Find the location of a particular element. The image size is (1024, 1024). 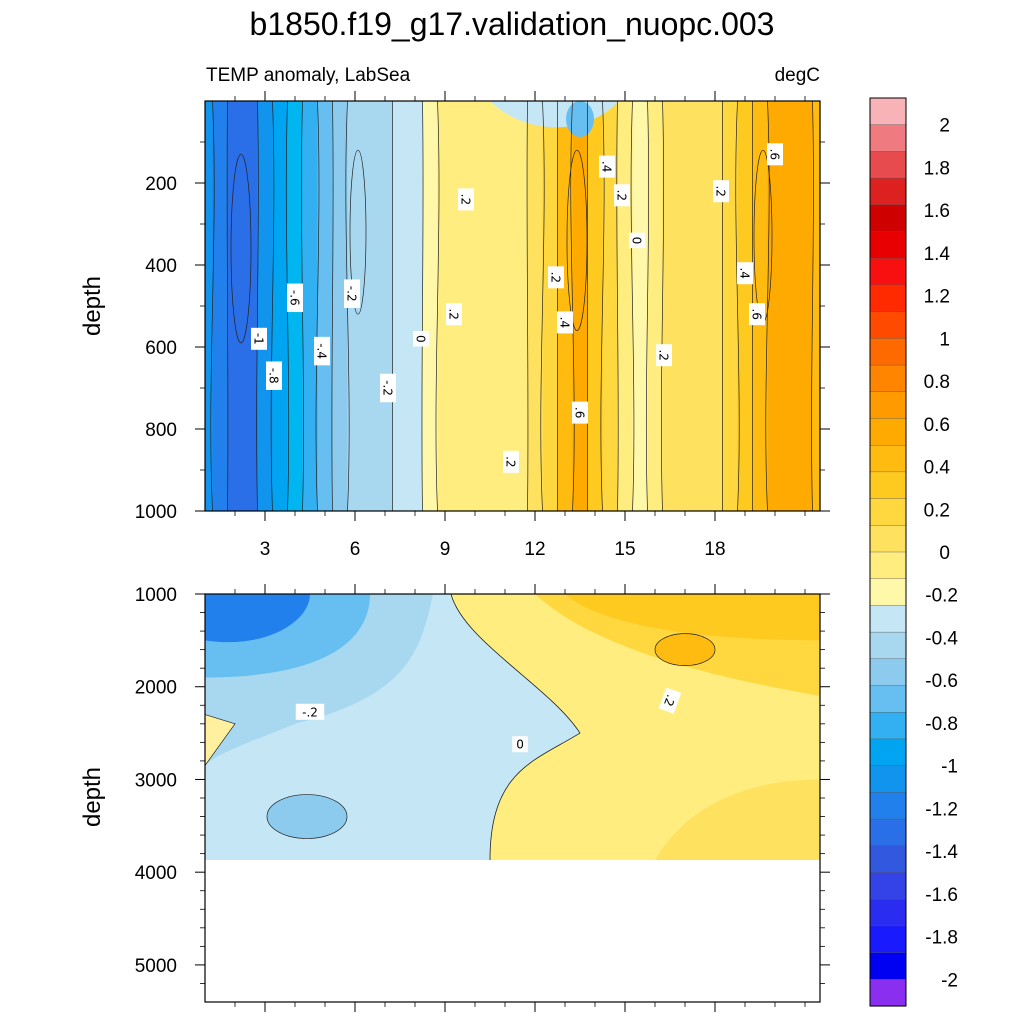

lower-warm-core is located at coordinates (685, 649).